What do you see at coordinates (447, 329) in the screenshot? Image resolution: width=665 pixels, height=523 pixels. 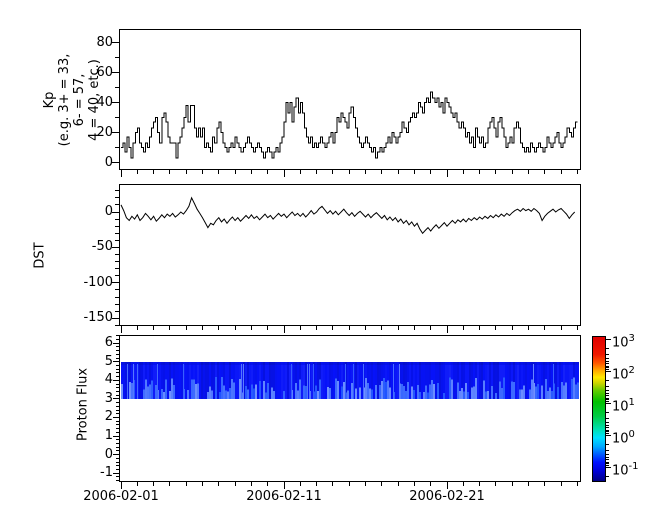 I see `dst-x-major-tick` at bounding box center [447, 329].